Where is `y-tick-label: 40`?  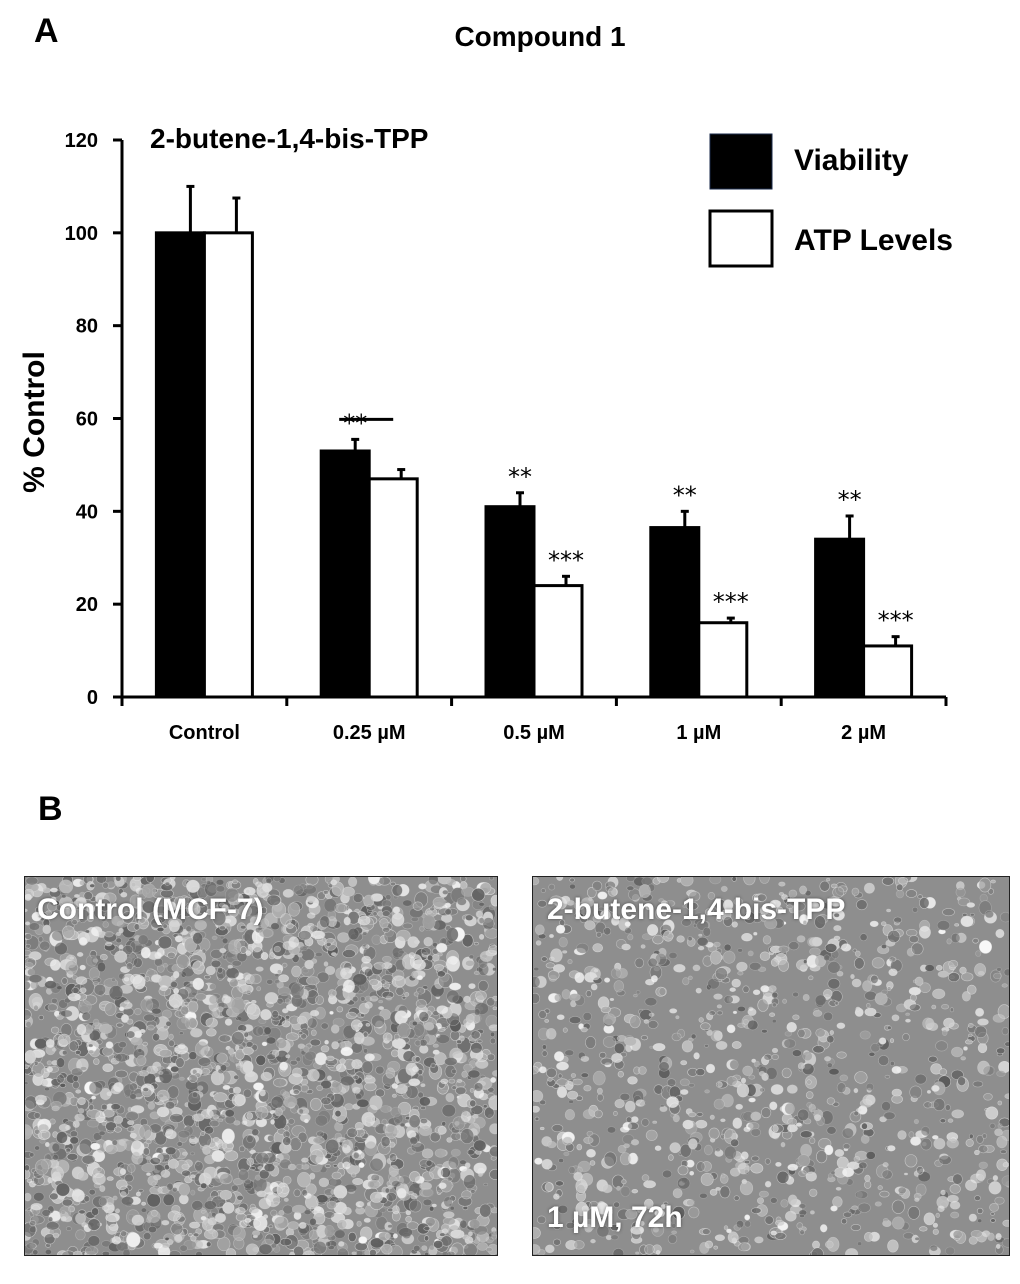 y-tick-label: 40 is located at coordinates (87, 512).